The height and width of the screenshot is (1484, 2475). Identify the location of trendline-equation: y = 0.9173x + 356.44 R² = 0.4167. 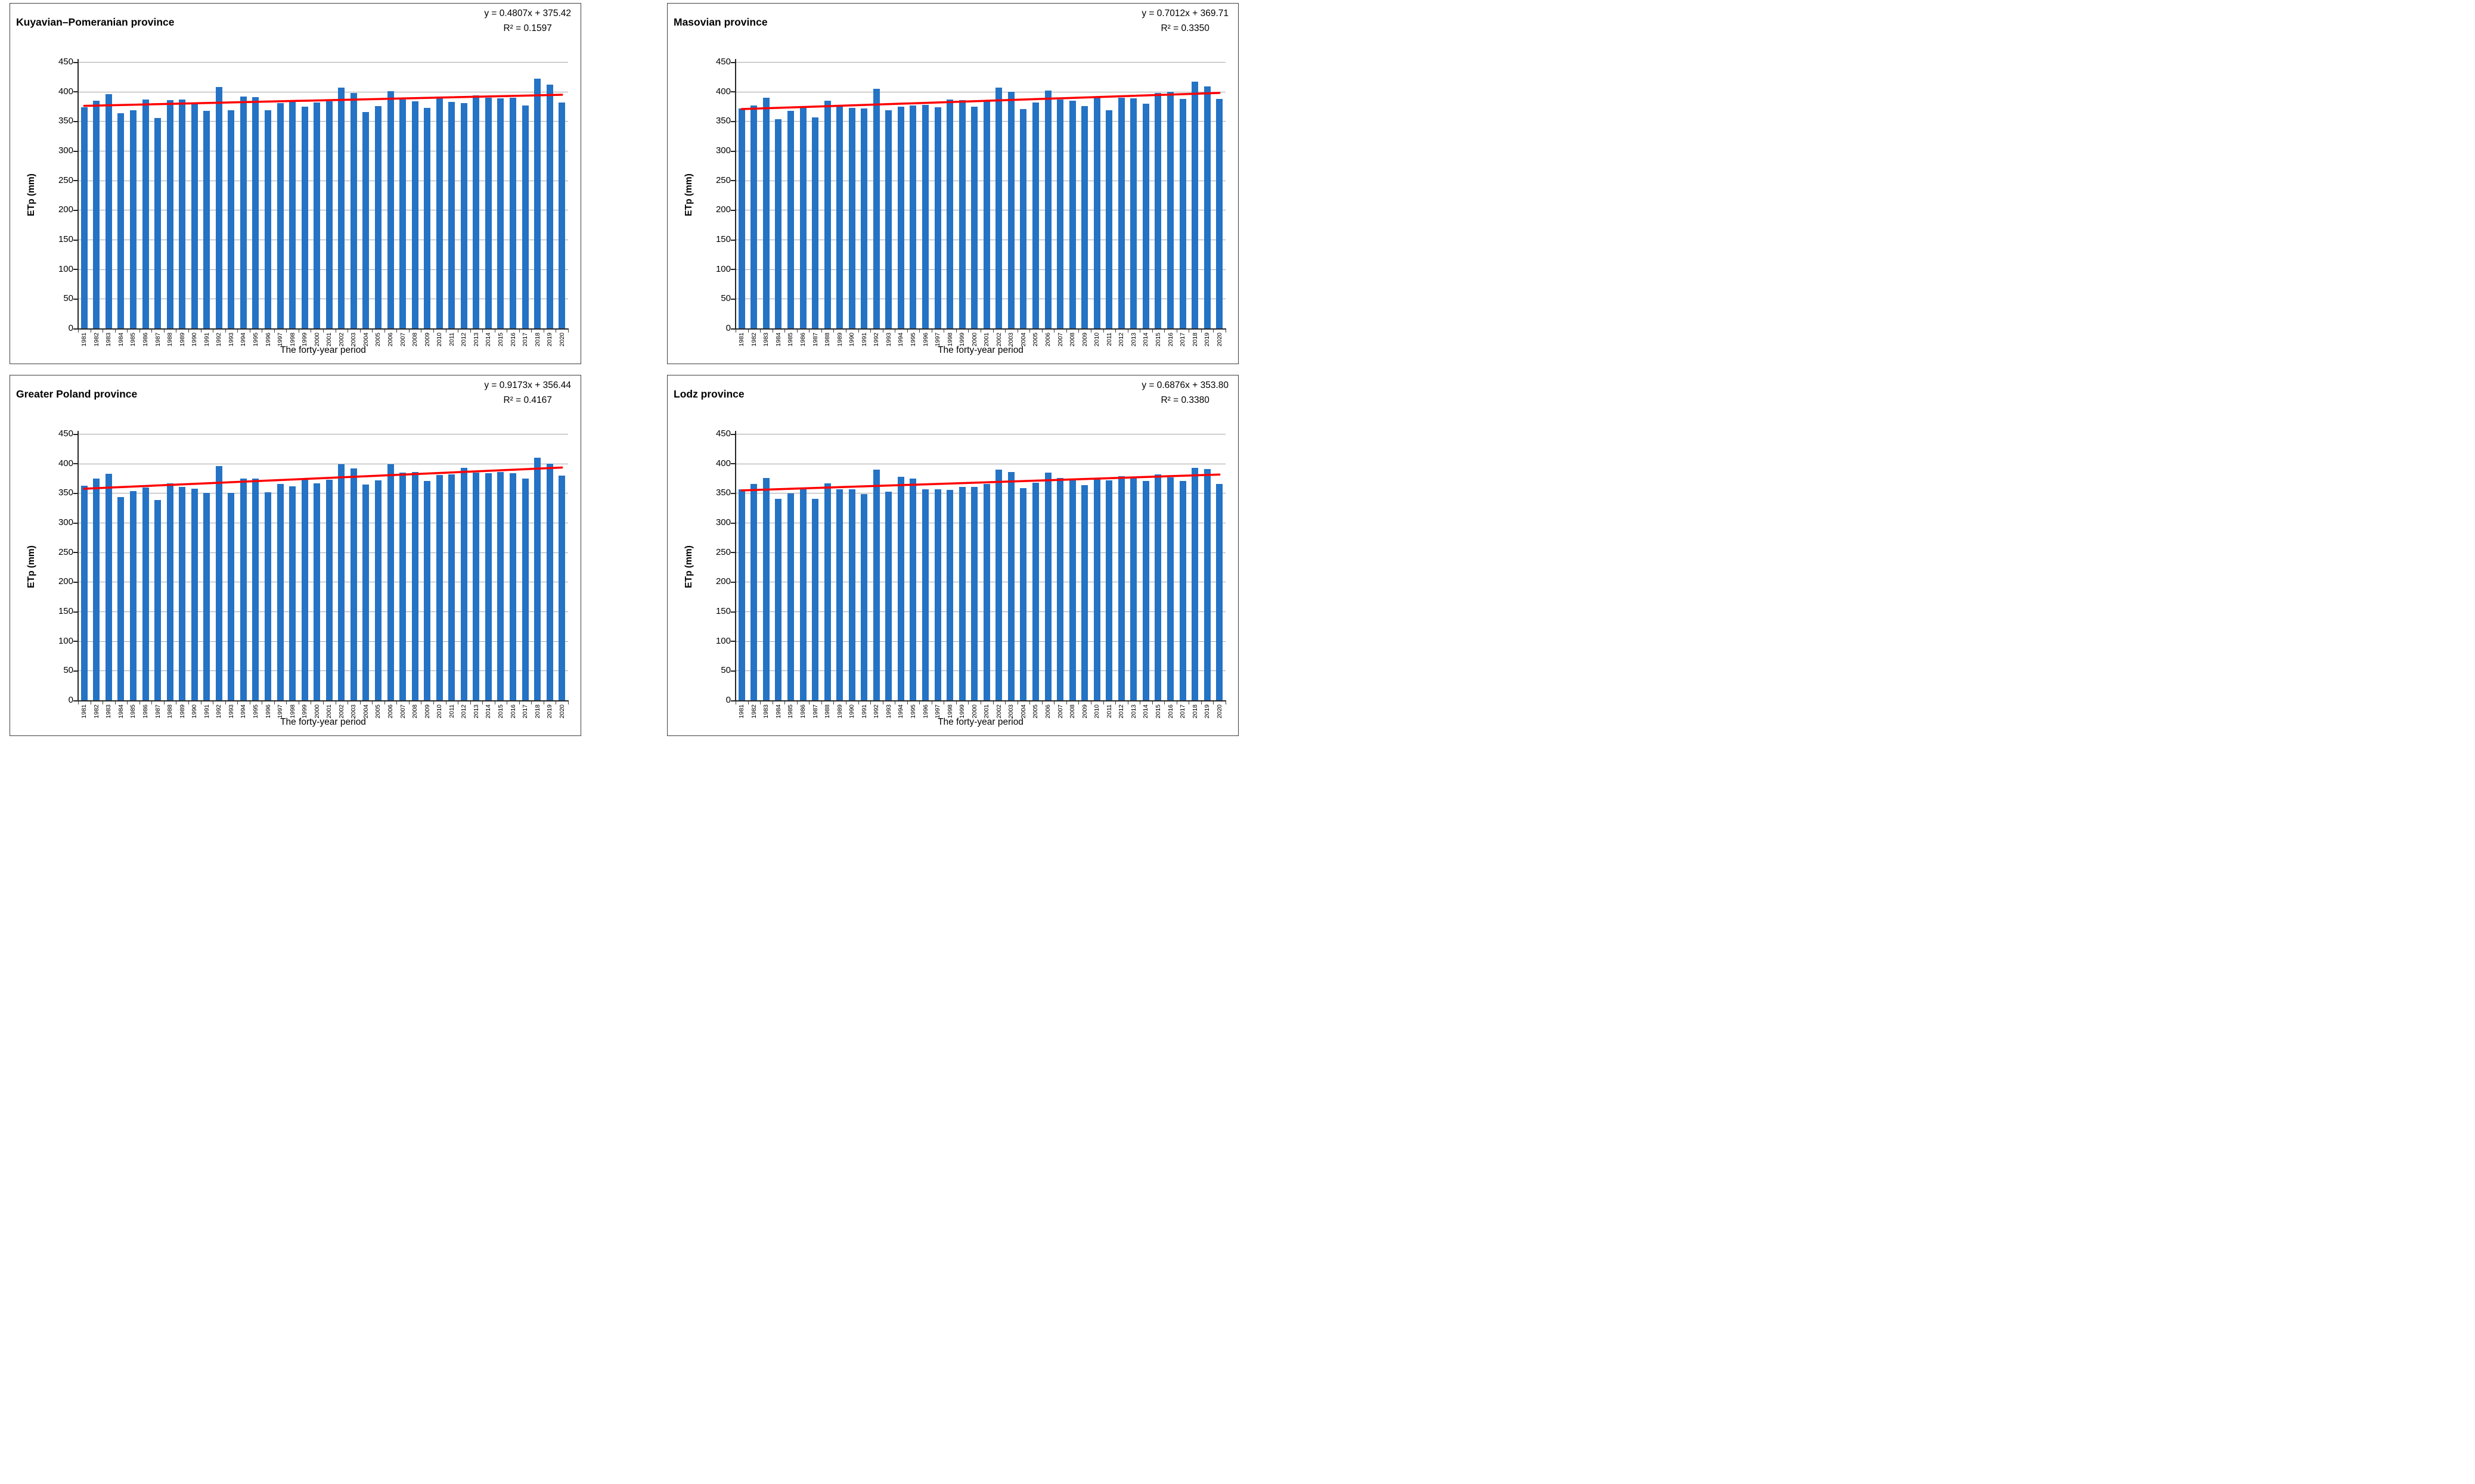
(527, 393).